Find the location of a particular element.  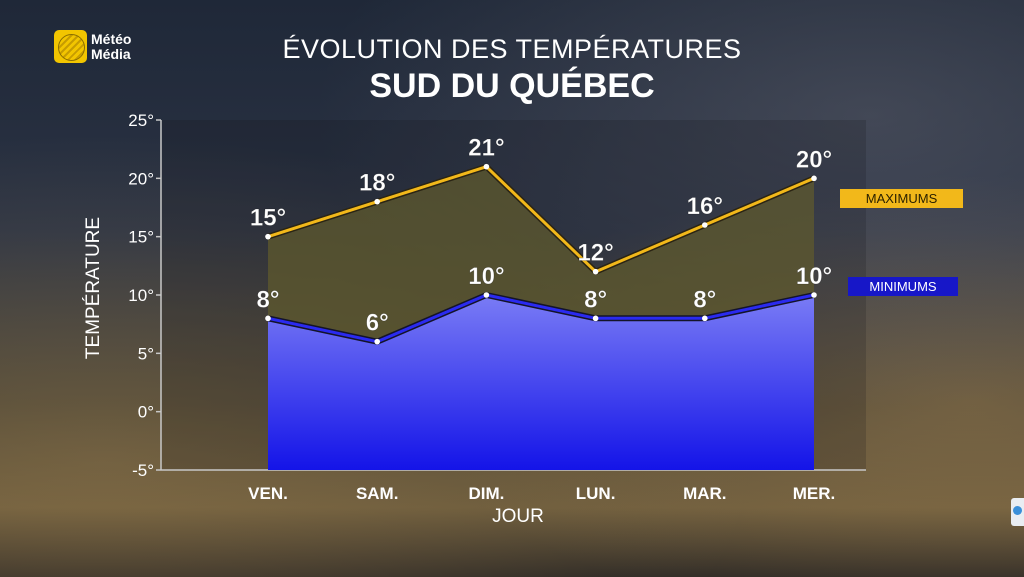

meteomedia-logo: Météo Média is located at coordinates (92, 46).